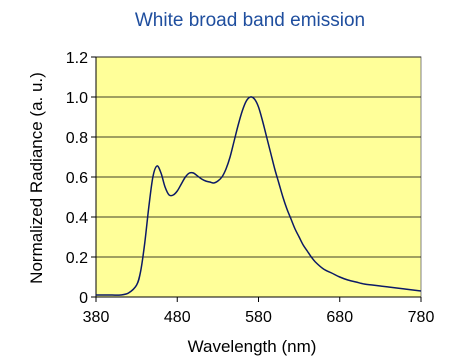  Describe the element at coordinates (339, 317) in the screenshot. I see `x-tick-label: 680` at that location.